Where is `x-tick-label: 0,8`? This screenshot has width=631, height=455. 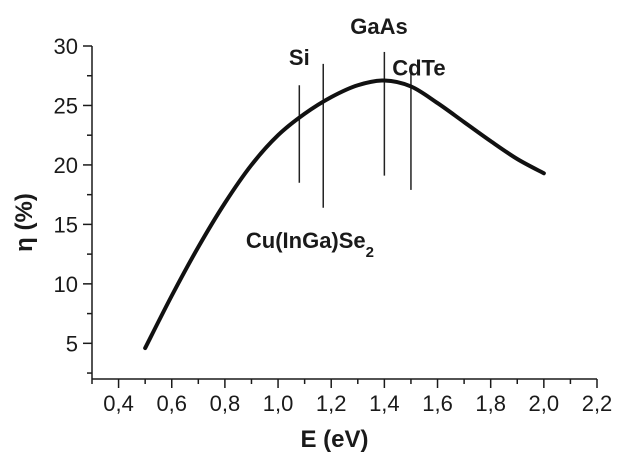 x-tick-label: 0,8 is located at coordinates (225, 403).